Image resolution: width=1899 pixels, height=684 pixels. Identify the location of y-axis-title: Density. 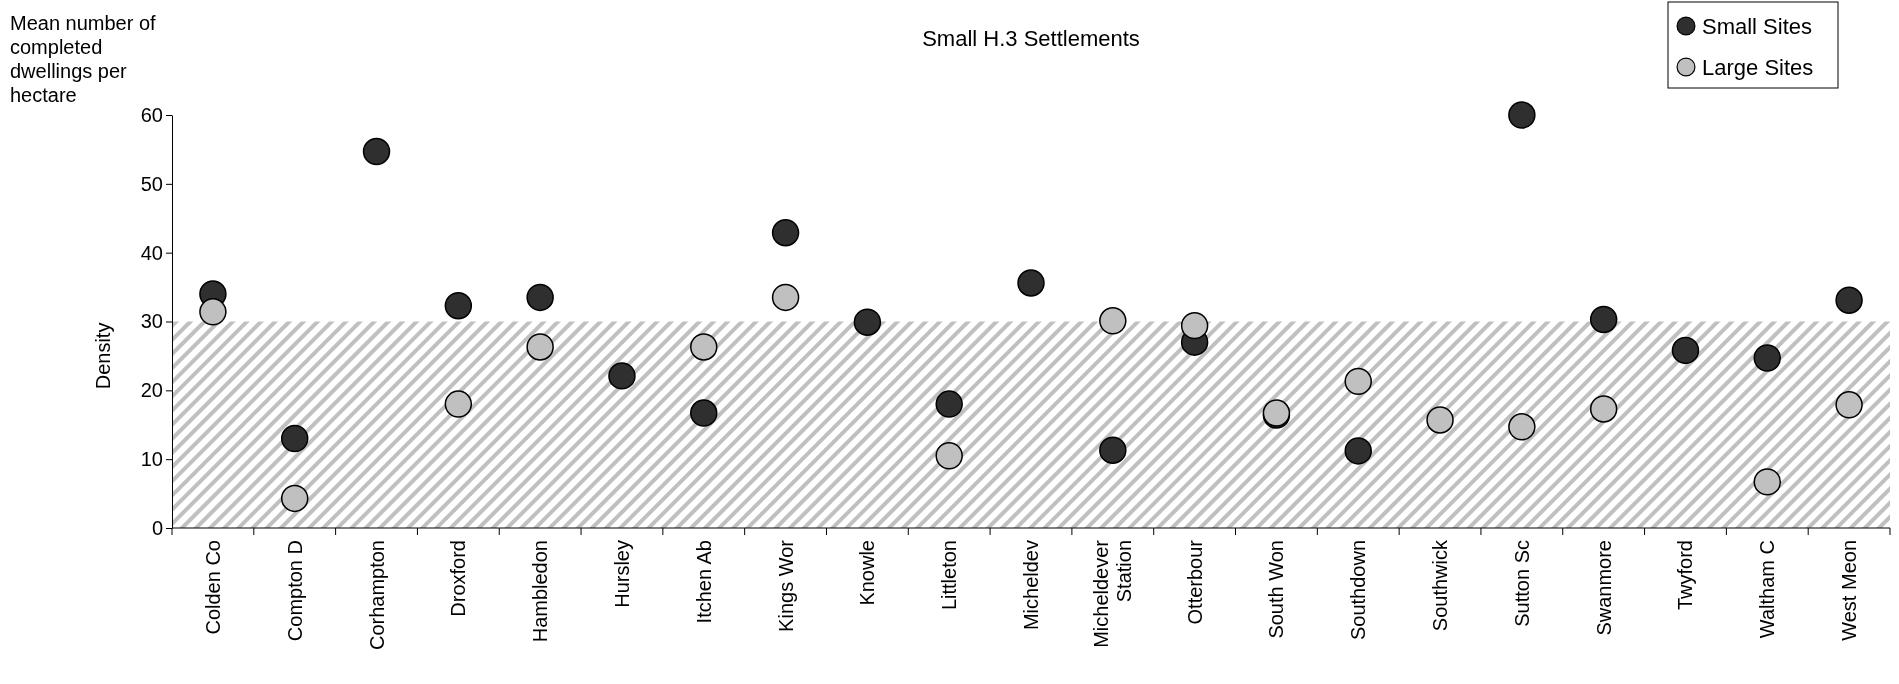
(103, 356).